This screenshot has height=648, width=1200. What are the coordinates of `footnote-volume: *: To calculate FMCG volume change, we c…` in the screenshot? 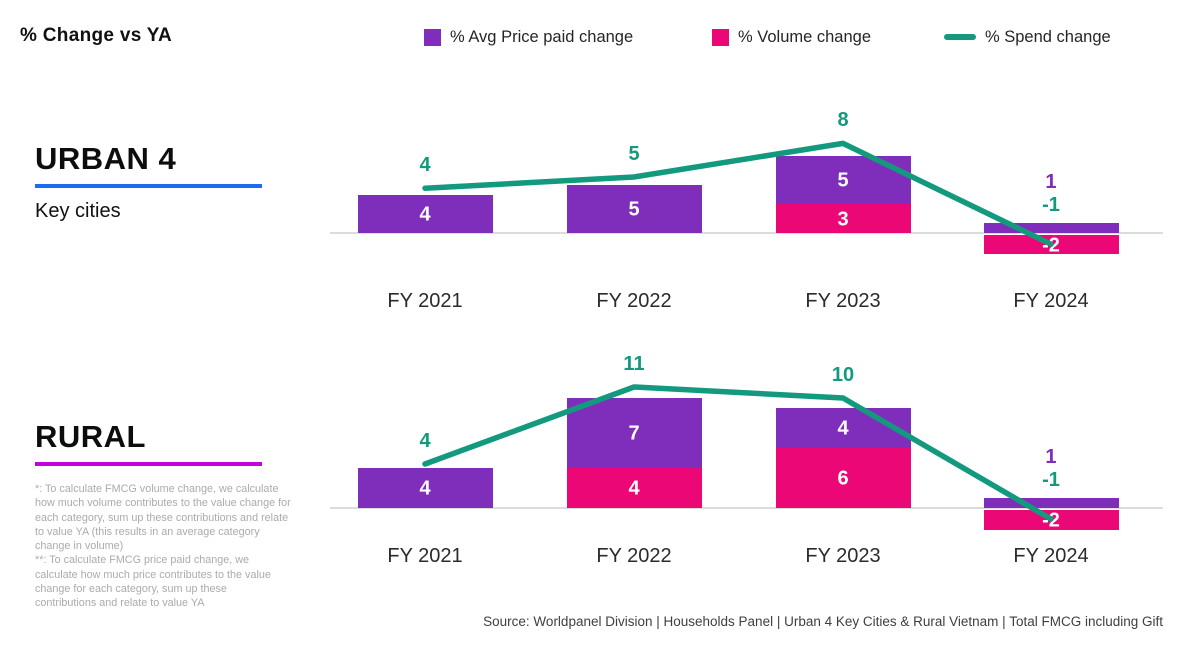 It's located at (163, 517).